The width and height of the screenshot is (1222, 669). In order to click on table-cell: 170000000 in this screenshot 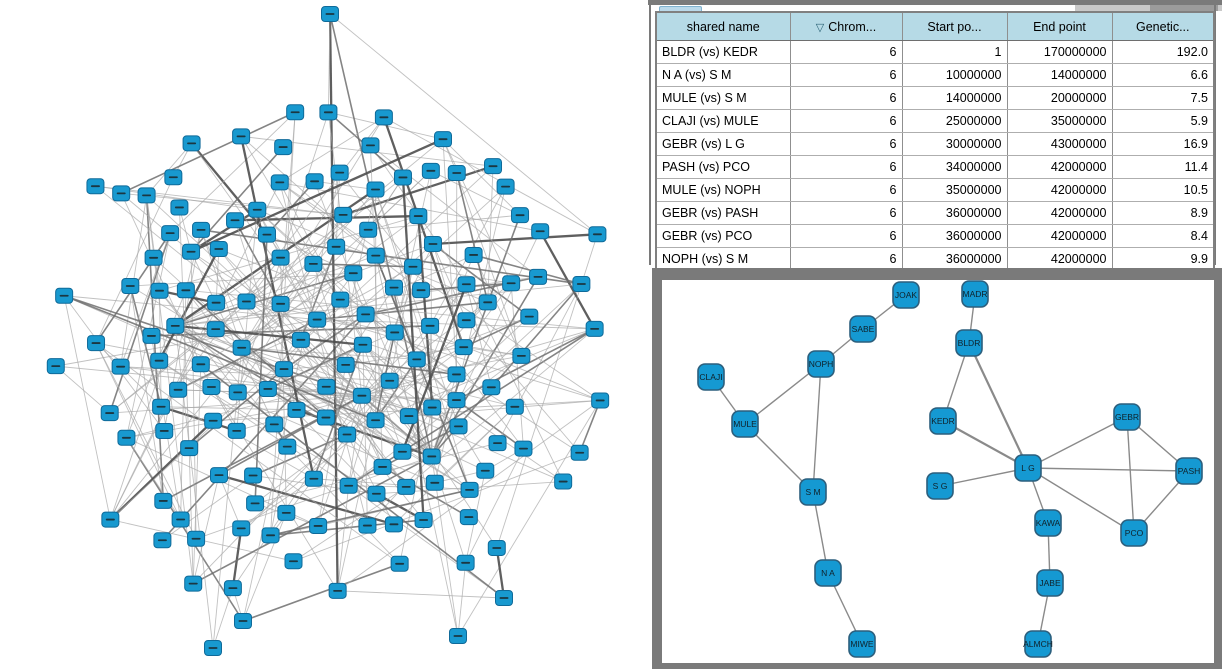, I will do `click(1059, 52)`.